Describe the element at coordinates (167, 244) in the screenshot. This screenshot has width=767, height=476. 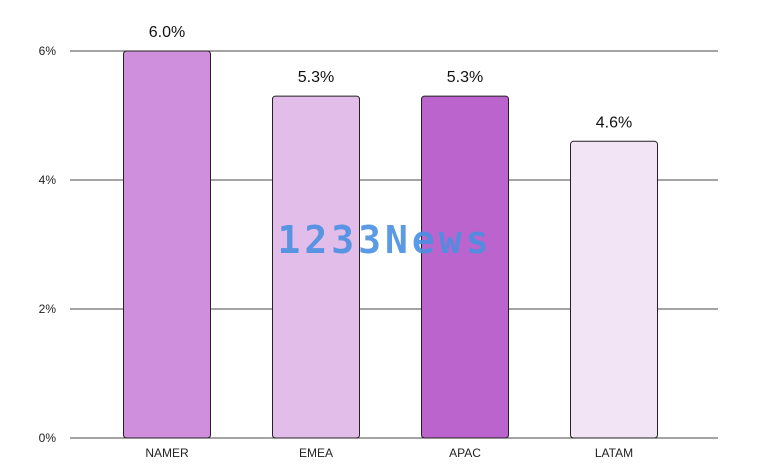
I see `bar-namer` at that location.